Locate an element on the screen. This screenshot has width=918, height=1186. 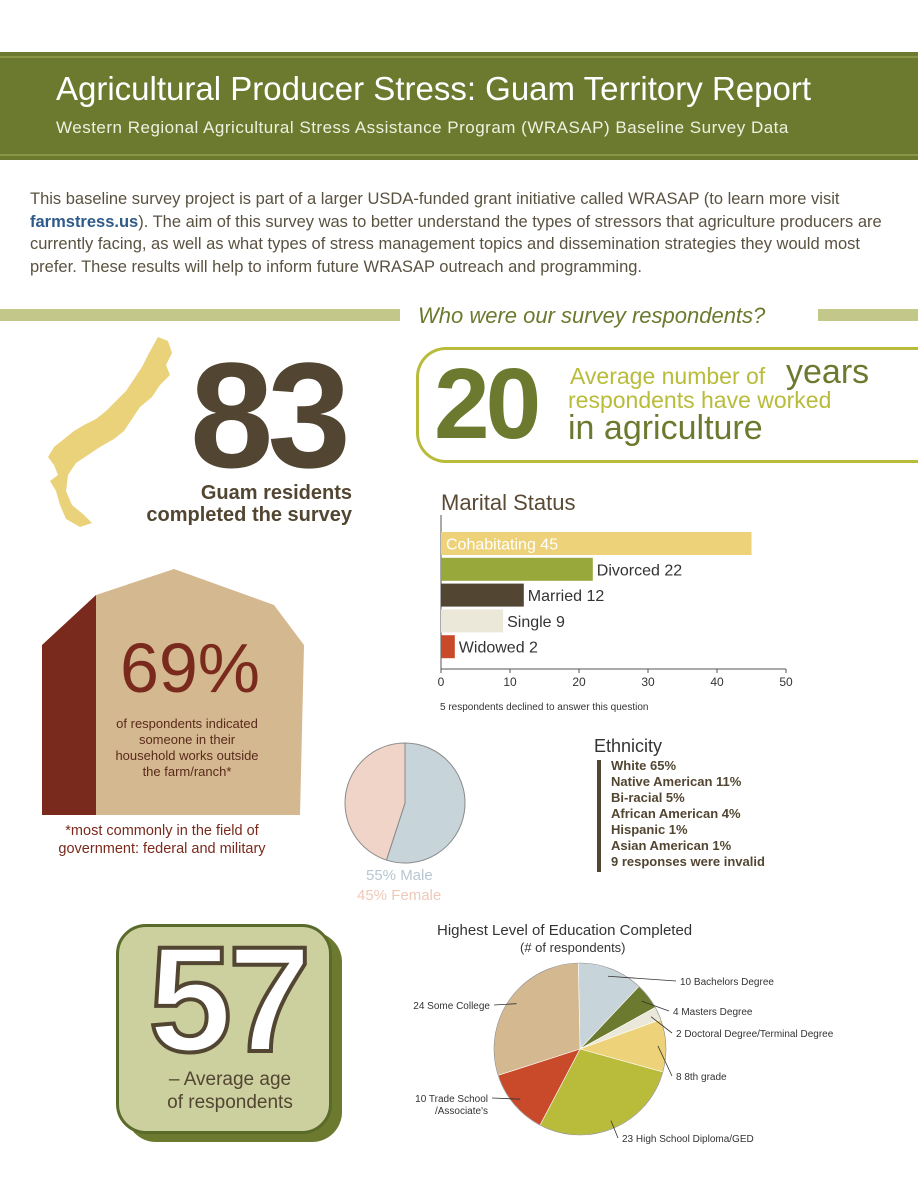
marital-bar-label: Divorced 22 is located at coordinates (639, 570).